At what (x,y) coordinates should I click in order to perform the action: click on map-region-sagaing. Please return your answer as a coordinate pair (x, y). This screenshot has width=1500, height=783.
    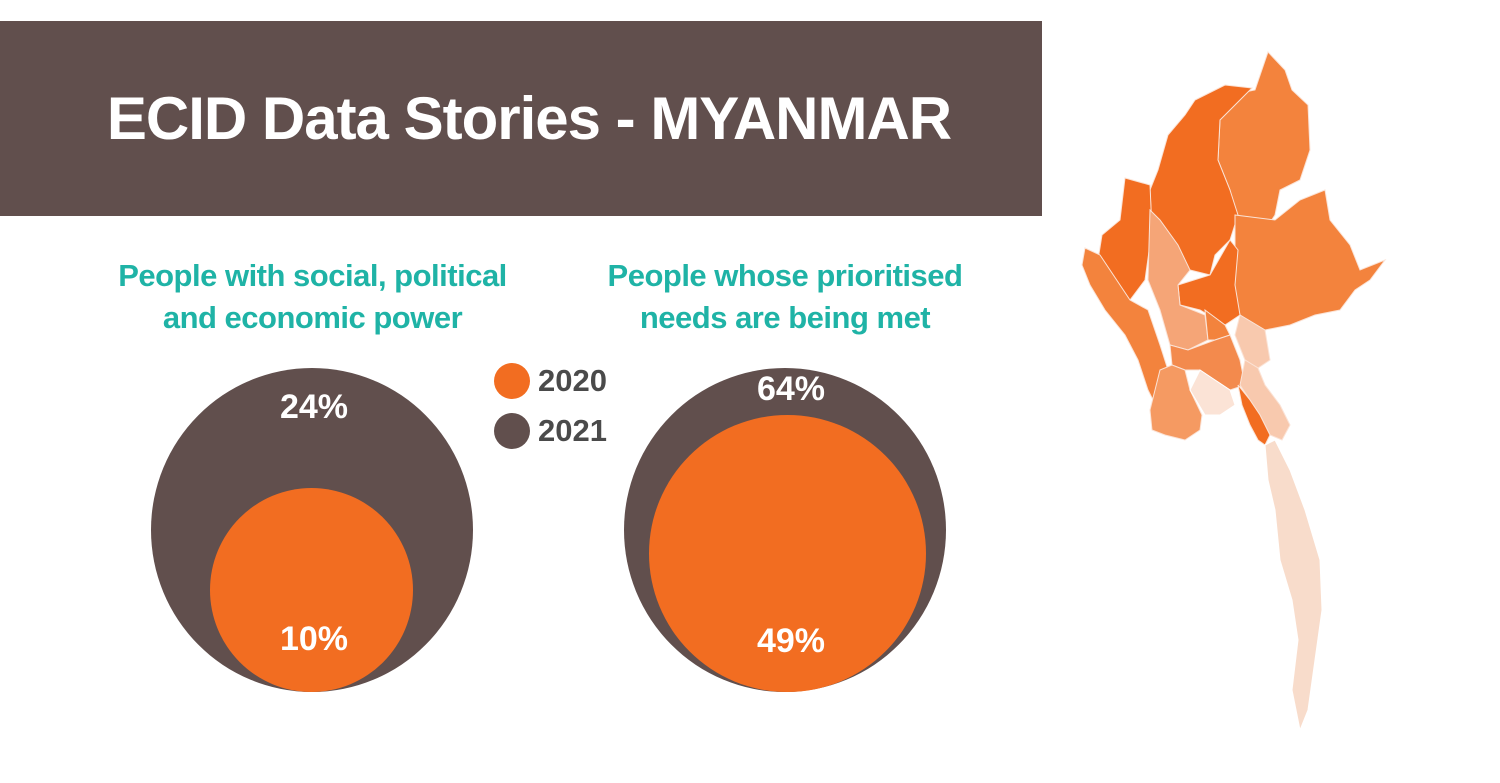
    Looking at the image, I should click on (1201, 180).